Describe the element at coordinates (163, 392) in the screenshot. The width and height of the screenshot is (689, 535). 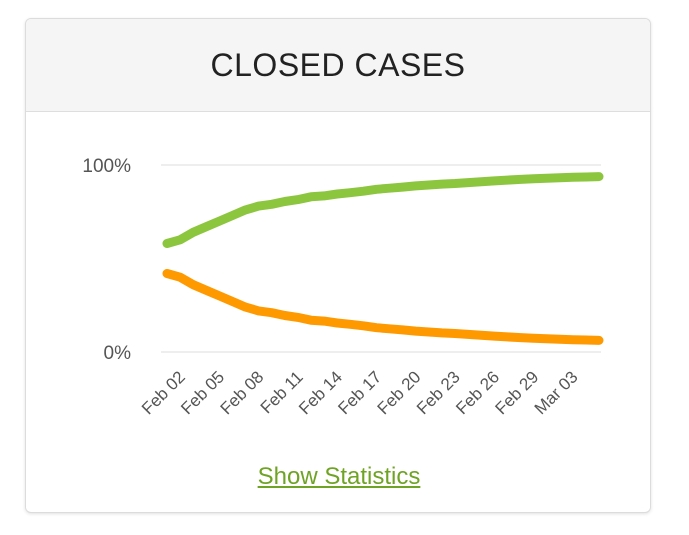
I see `x-tick-label: Feb 02` at that location.